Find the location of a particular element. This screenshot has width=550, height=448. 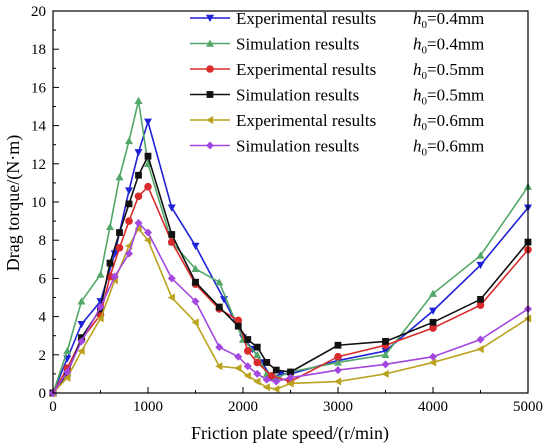

y-tick-label: 4 is located at coordinates (43, 318).